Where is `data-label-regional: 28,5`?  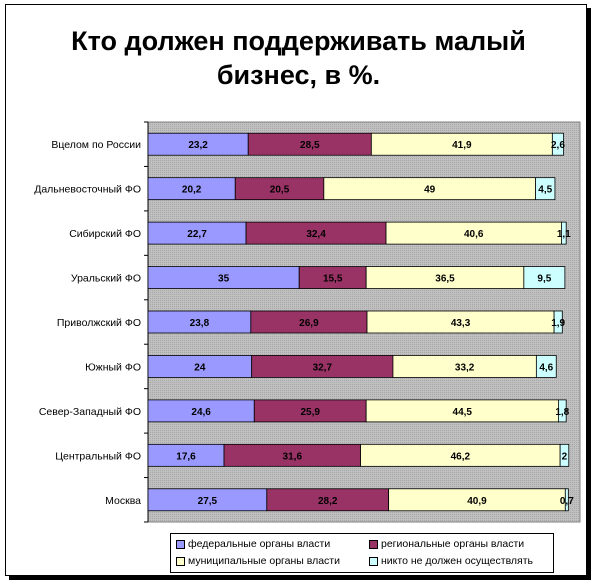 data-label-regional: 28,5 is located at coordinates (310, 145).